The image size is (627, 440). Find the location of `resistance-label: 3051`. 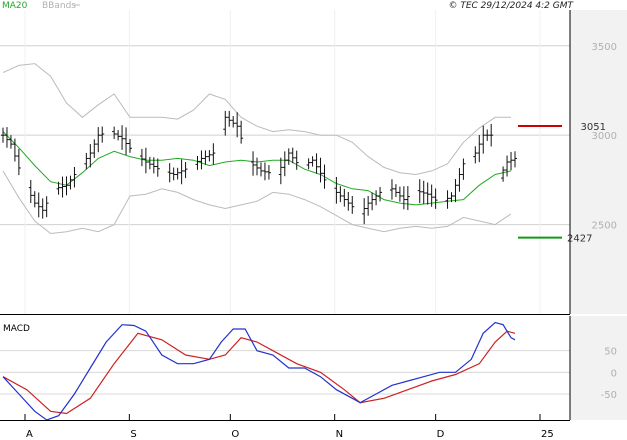

resistance-label: 3051 is located at coordinates (593, 127).